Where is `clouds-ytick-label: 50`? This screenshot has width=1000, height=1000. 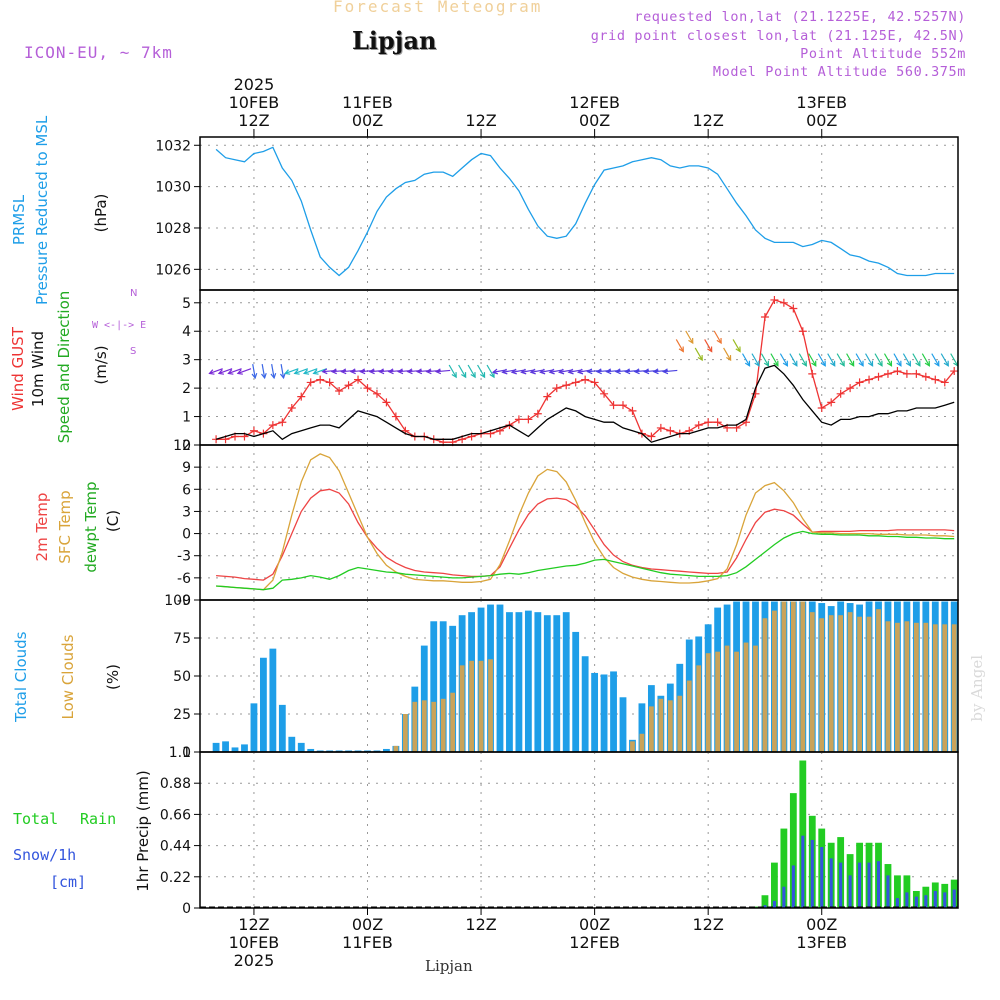
clouds-ytick-label: 50 is located at coordinates (182, 677).